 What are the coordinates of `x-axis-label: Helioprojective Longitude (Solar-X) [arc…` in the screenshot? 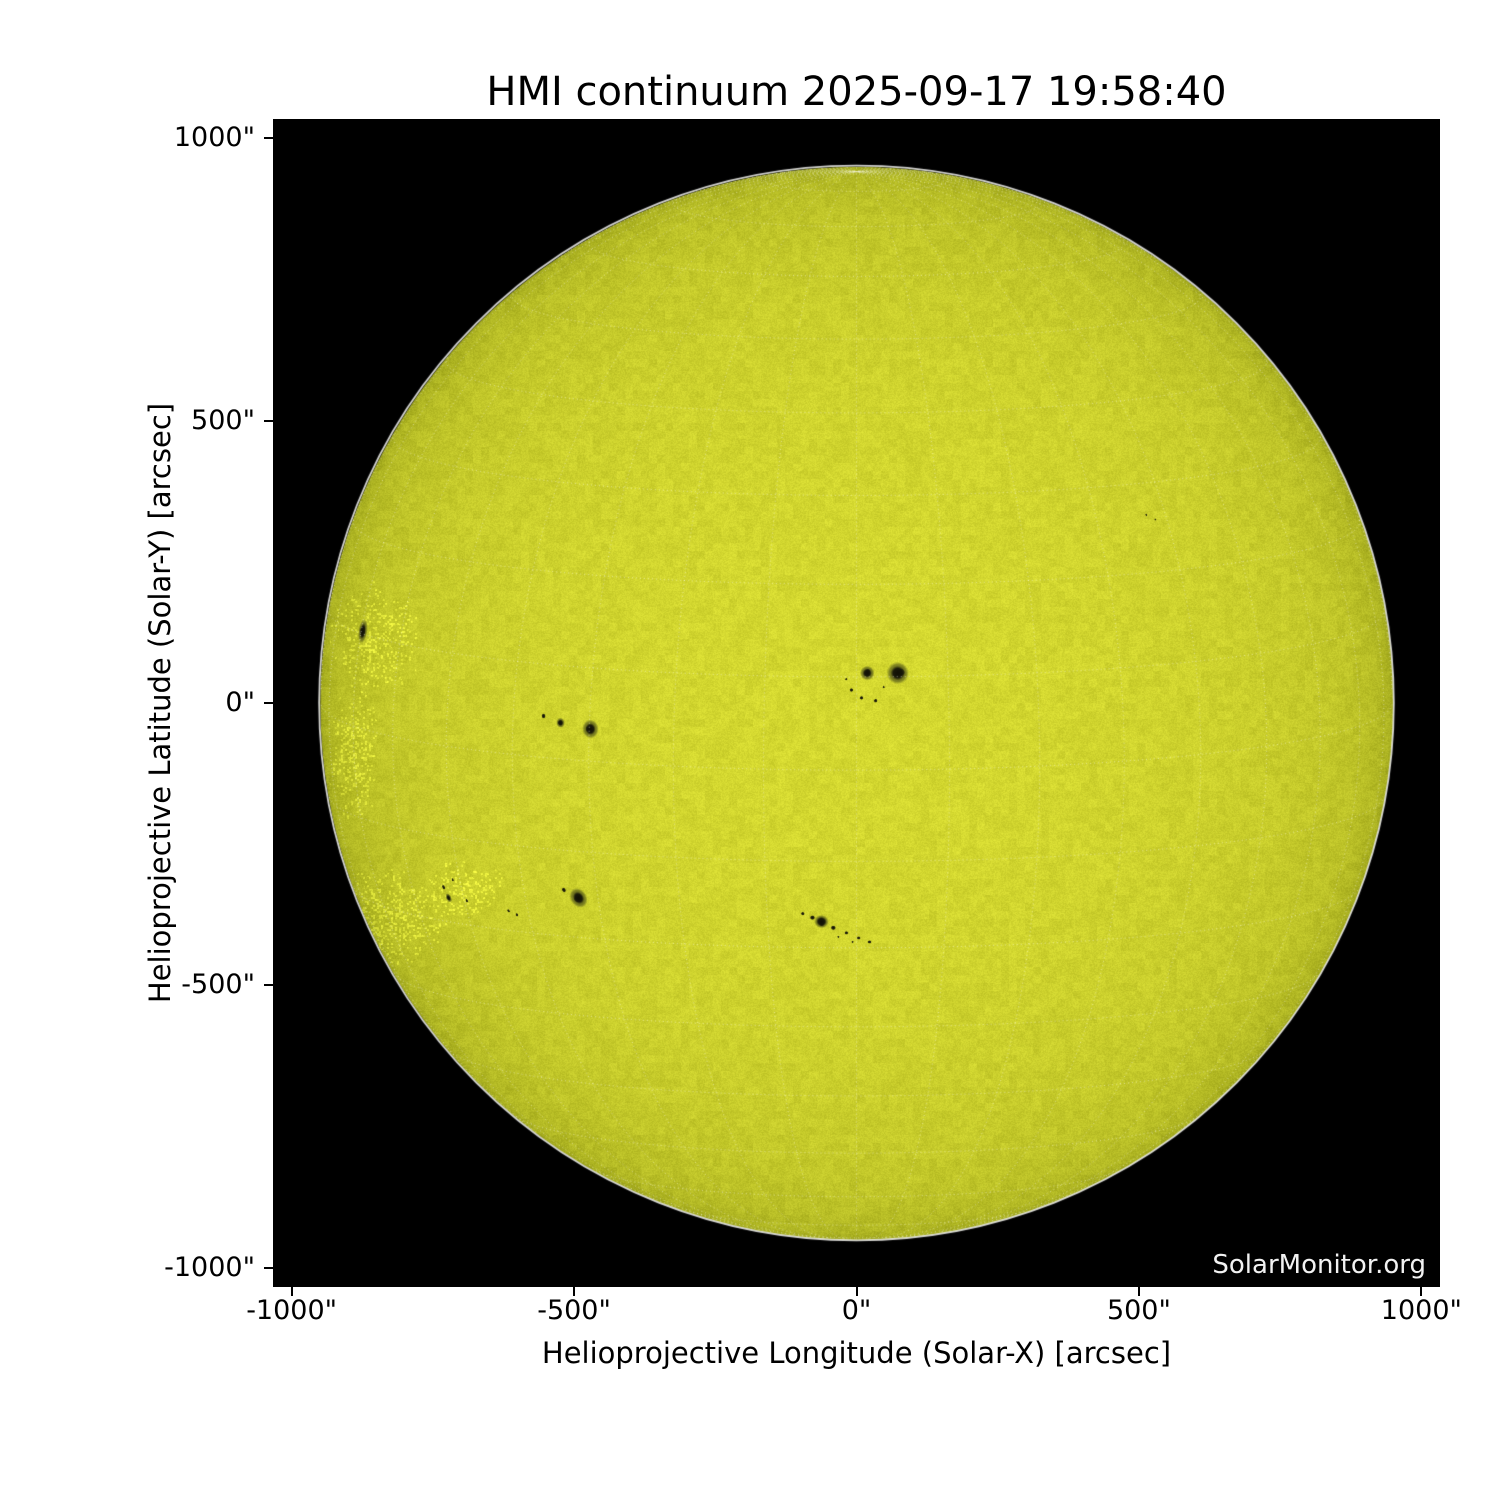 It's located at (856, 1353).